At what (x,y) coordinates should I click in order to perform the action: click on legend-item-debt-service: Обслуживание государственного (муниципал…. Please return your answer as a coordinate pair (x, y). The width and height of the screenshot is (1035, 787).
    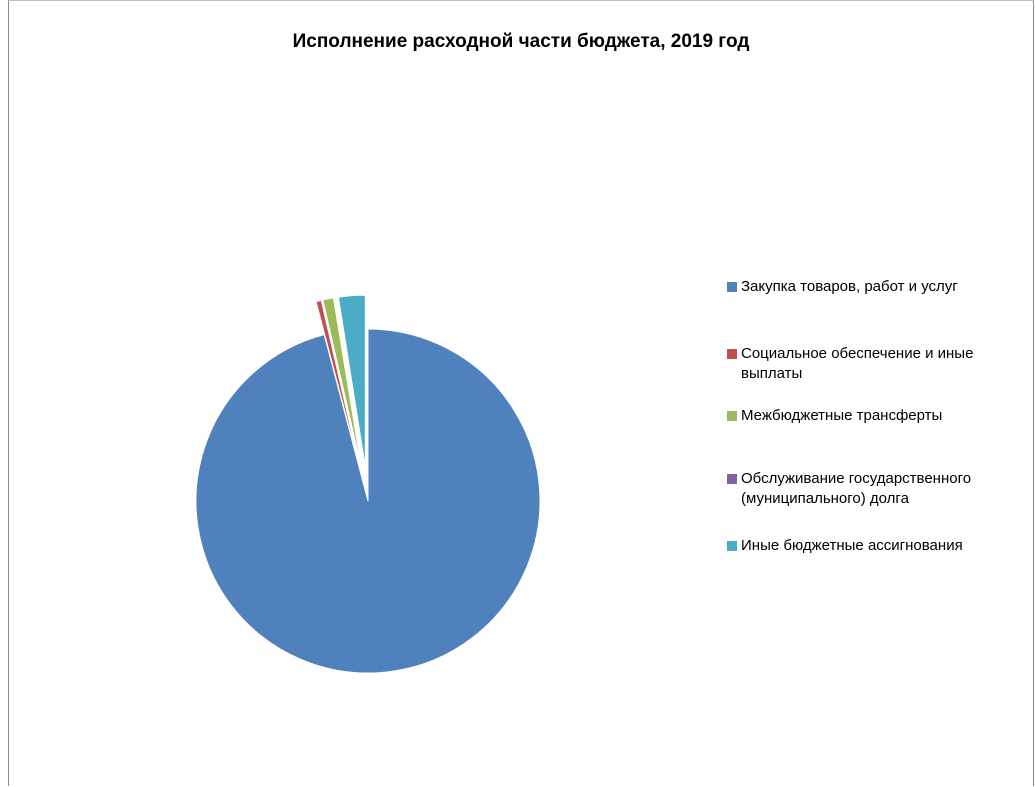
    Looking at the image, I should click on (877, 489).